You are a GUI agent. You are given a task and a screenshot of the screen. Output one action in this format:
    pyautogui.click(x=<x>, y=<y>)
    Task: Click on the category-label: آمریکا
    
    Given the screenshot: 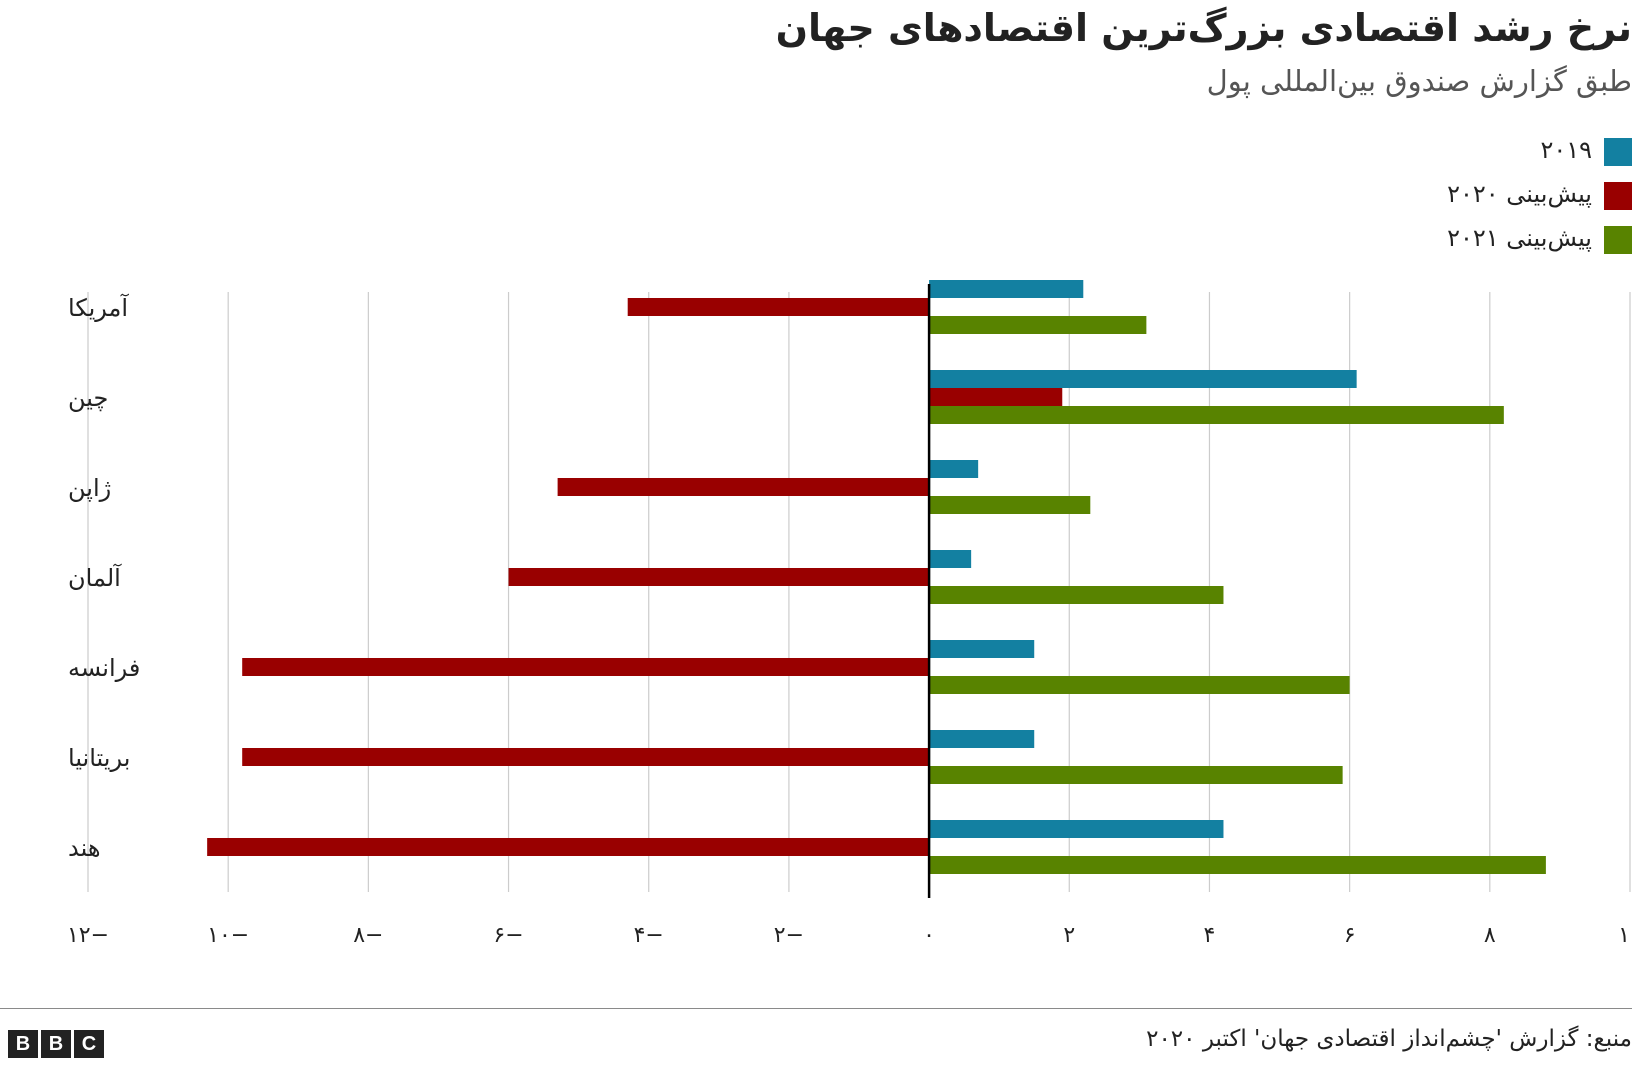 What is the action you would take?
    pyautogui.click(x=98, y=307)
    